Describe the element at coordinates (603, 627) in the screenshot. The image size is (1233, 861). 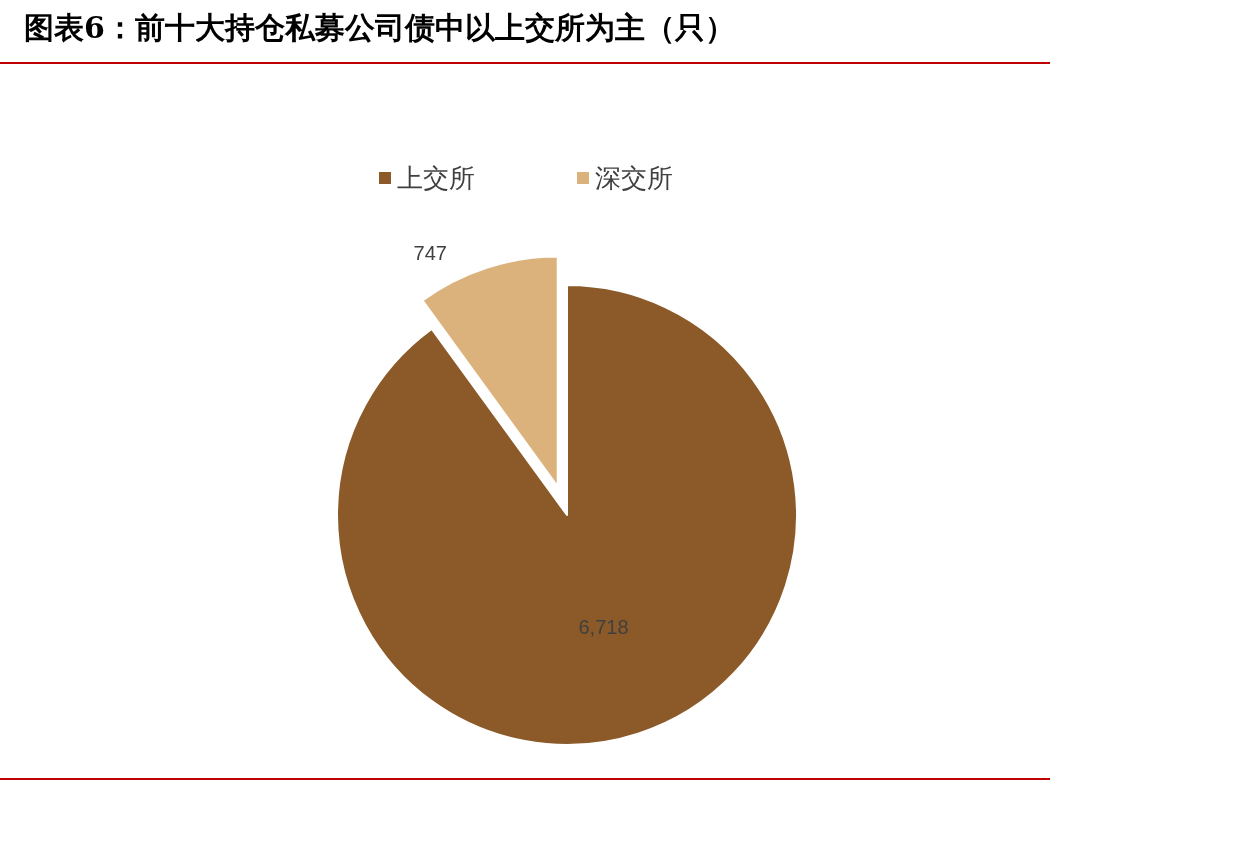
I see `data-label: 6,718` at that location.